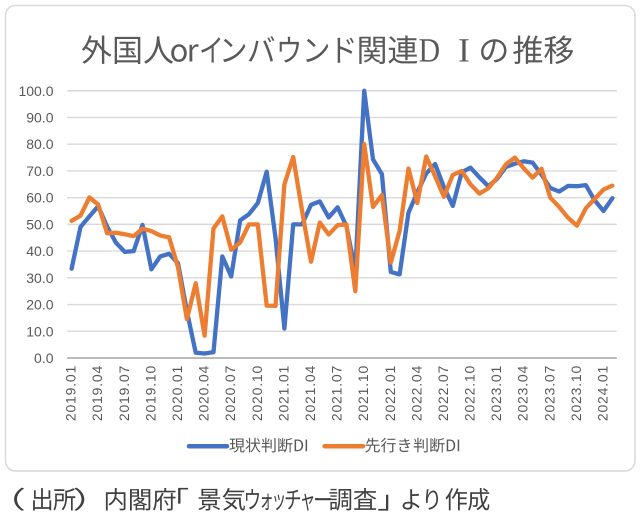 The width and height of the screenshot is (640, 521). I want to click on svg-text: 2022.07, so click(443, 393).